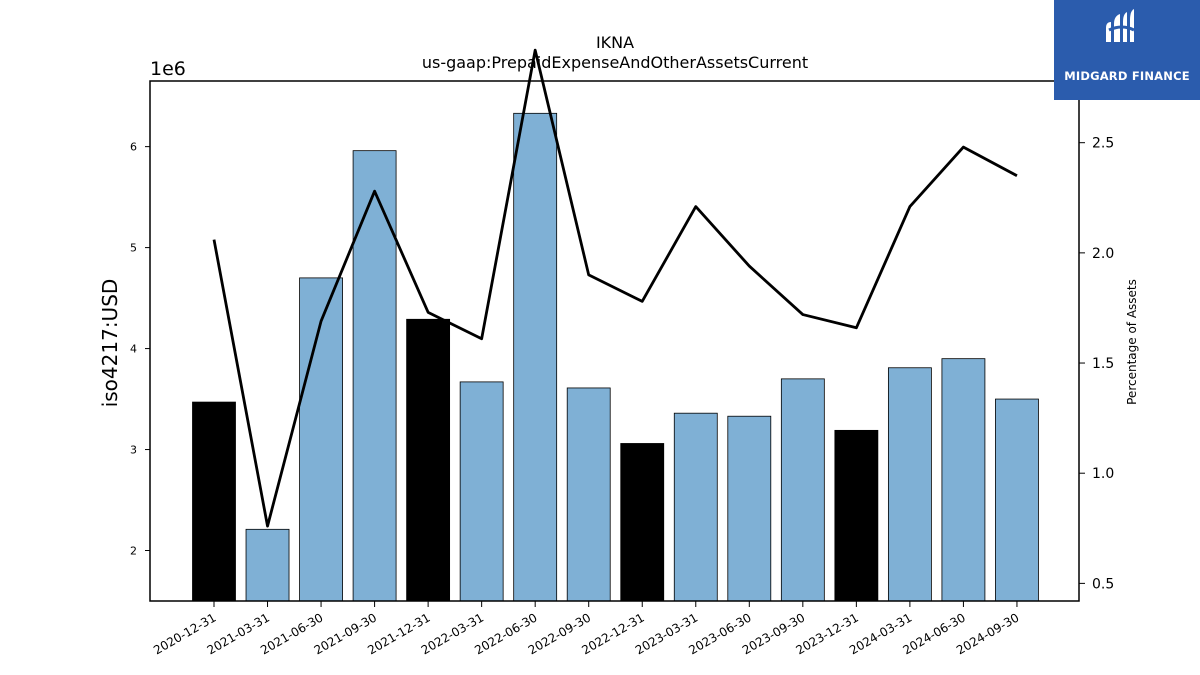 This screenshot has width=1200, height=675. Describe the element at coordinates (1103, 584) in the screenshot. I see `y2-tick-label: 0.5` at that location.